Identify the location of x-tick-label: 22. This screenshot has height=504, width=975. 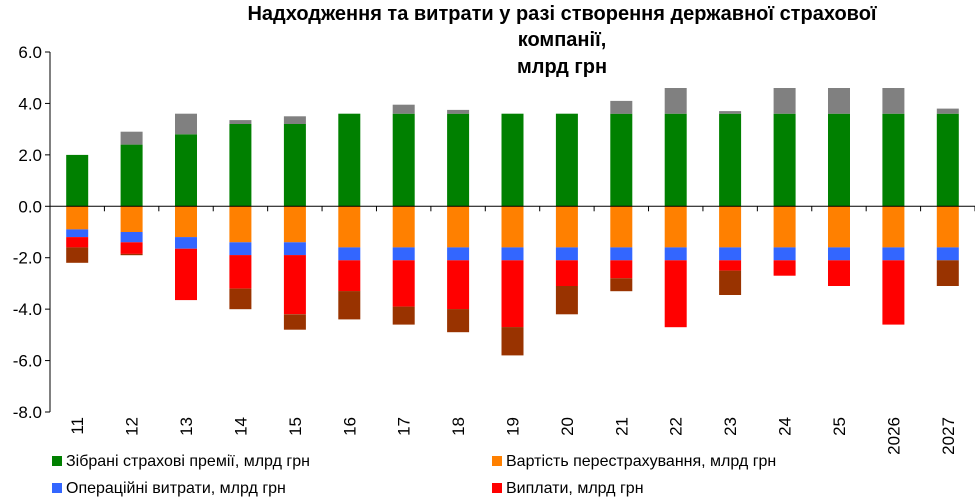
(676, 426).